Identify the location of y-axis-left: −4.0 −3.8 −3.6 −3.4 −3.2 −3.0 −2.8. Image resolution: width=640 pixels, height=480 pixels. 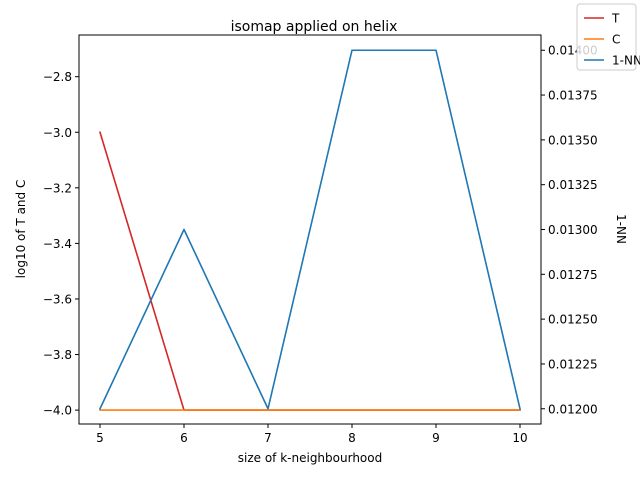
(61, 244).